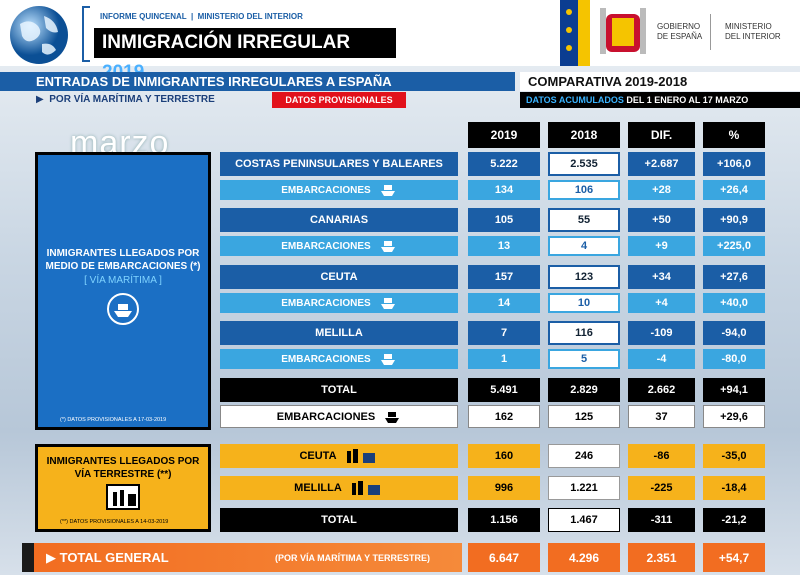 This screenshot has width=800, height=575. I want to click on value-cell: +34, so click(661, 277).